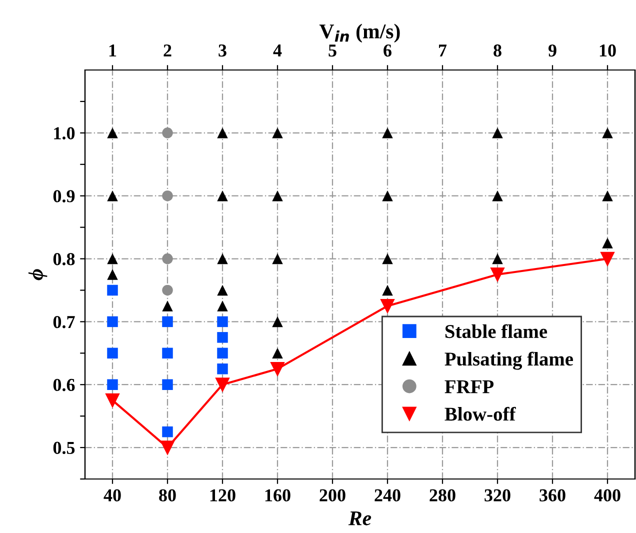 The height and width of the screenshot is (533, 636). What do you see at coordinates (360, 518) in the screenshot?
I see `x-axis-title: Re` at bounding box center [360, 518].